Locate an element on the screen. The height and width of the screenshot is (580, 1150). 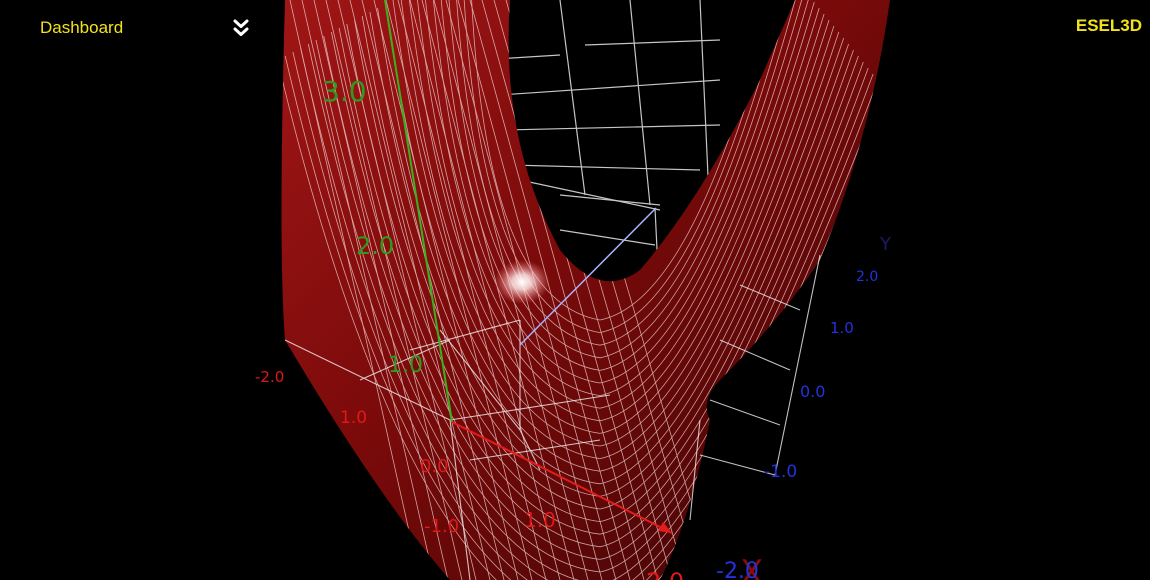
y-tick-neg1: -1.0 is located at coordinates (780, 472).